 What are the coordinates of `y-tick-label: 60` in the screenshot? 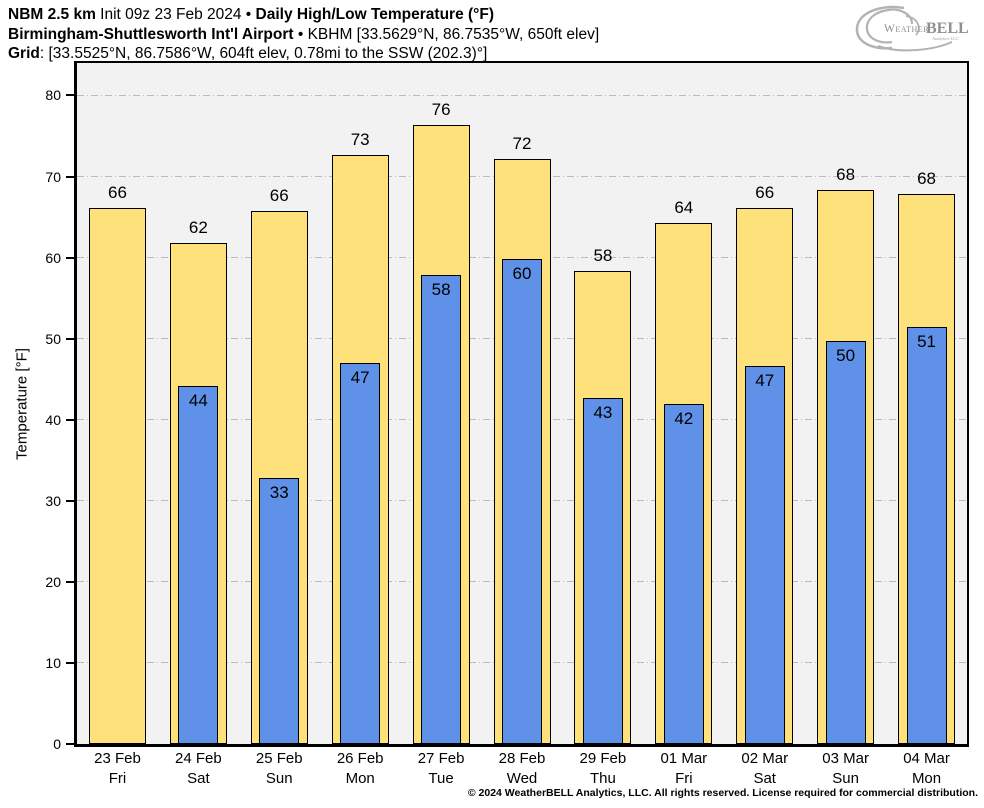 It's located at (53, 257).